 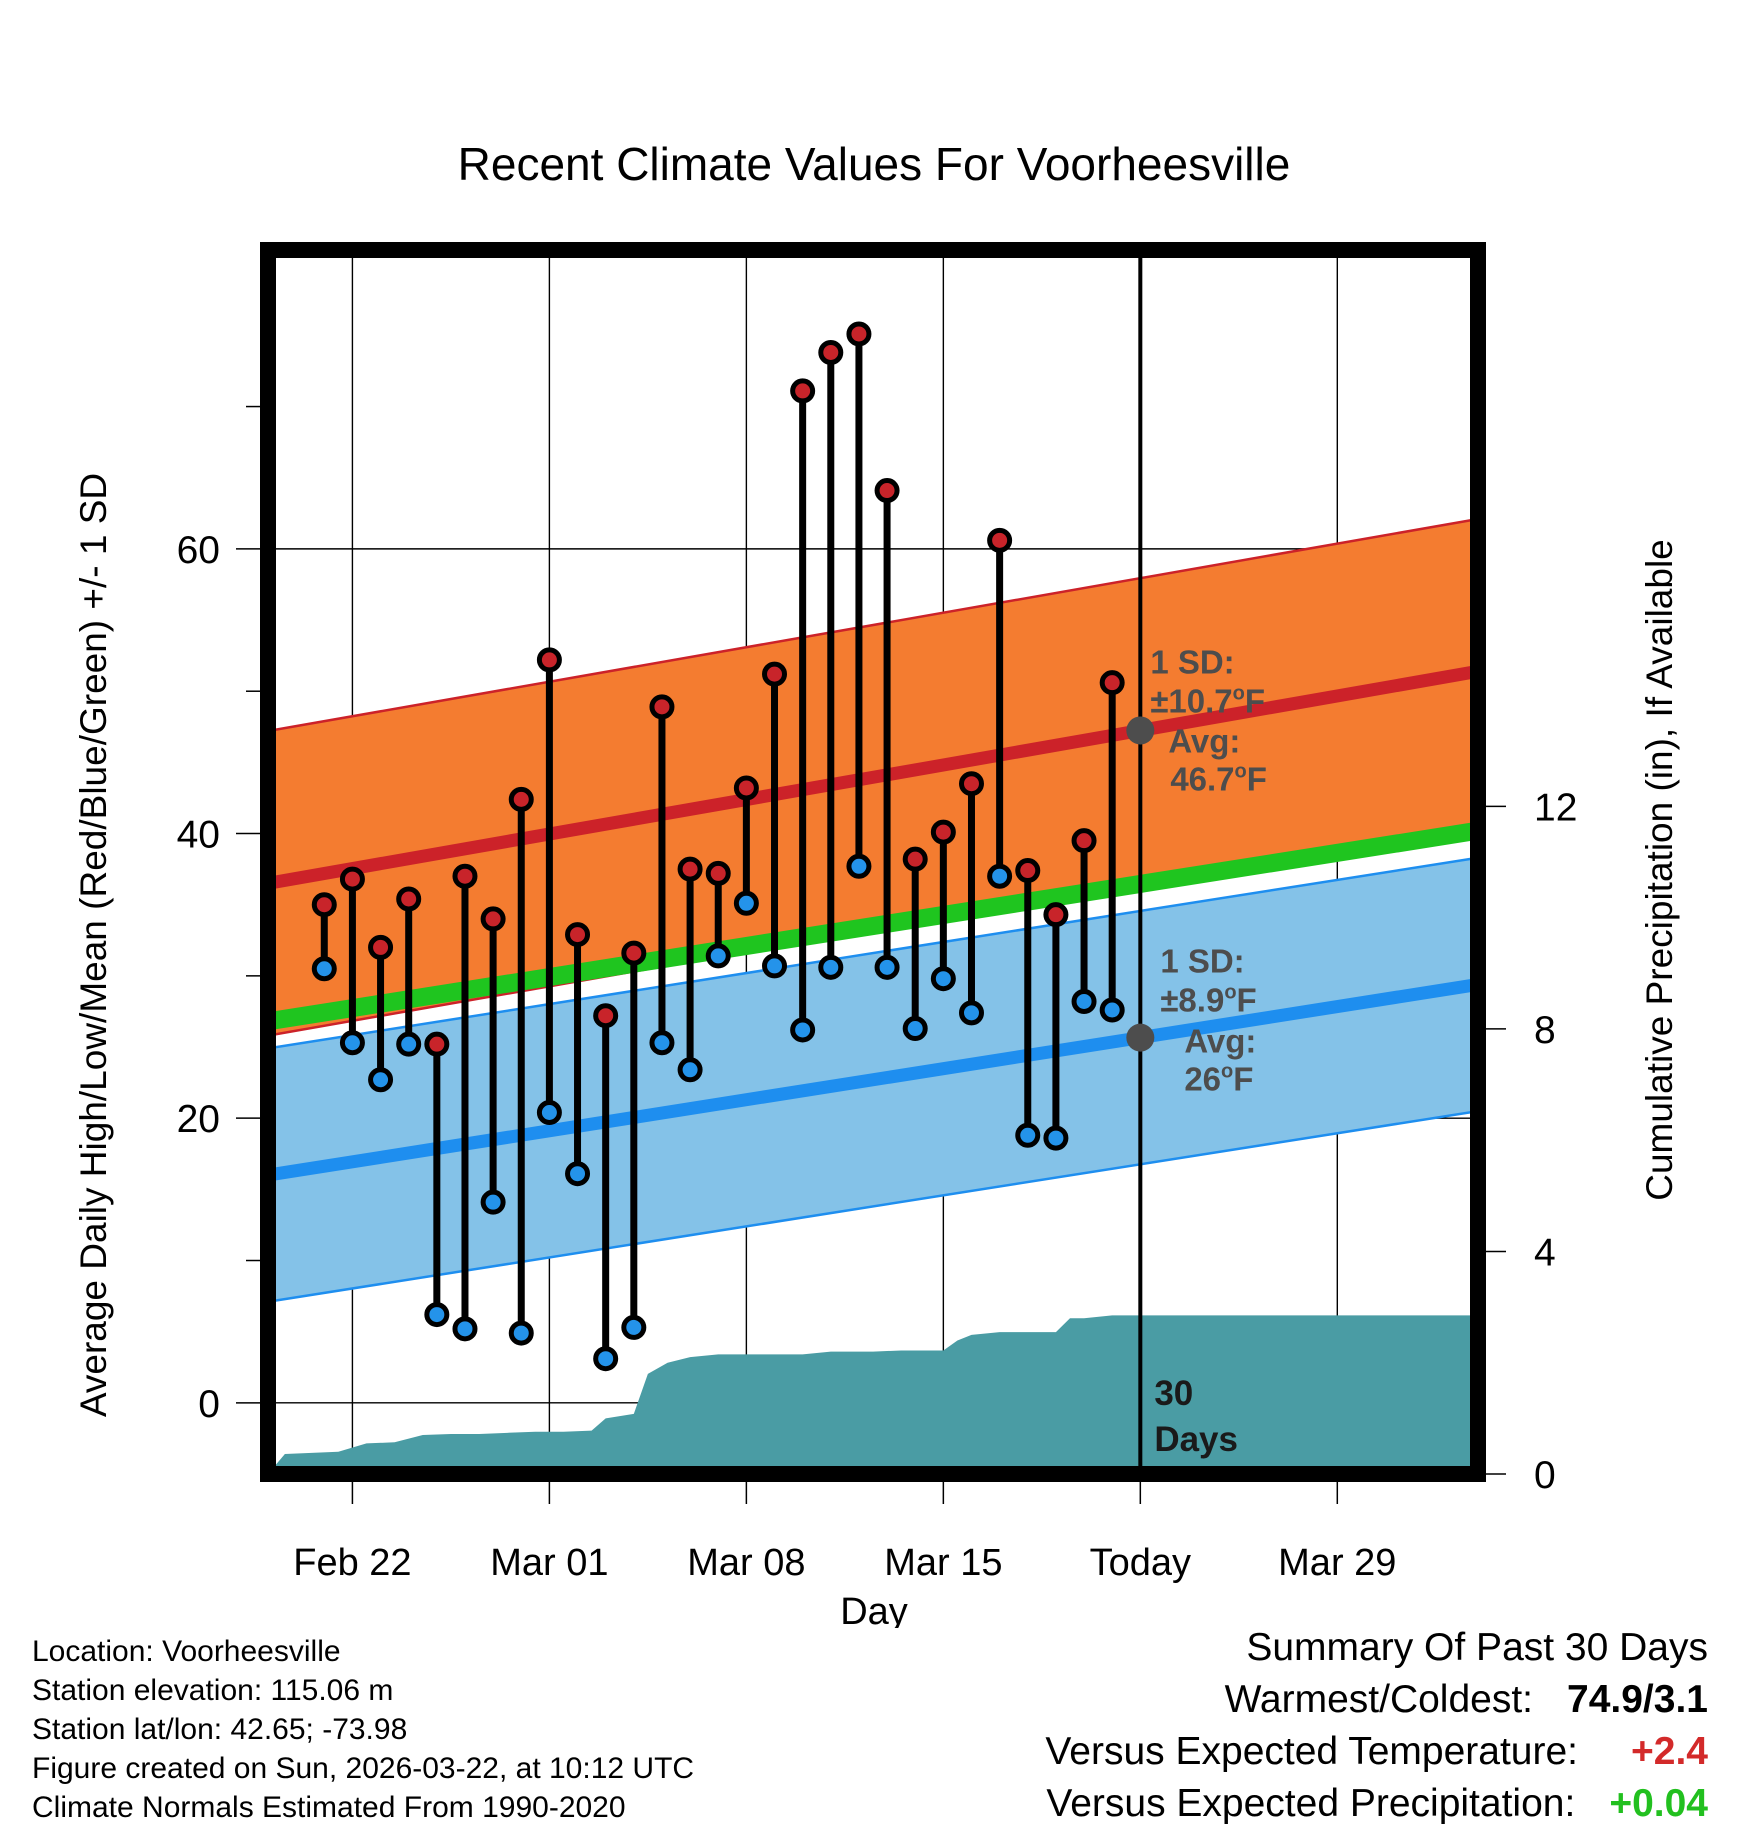 What do you see at coordinates (1218, 778) in the screenshot?
I see `high-avg-value: 46.7oF` at bounding box center [1218, 778].